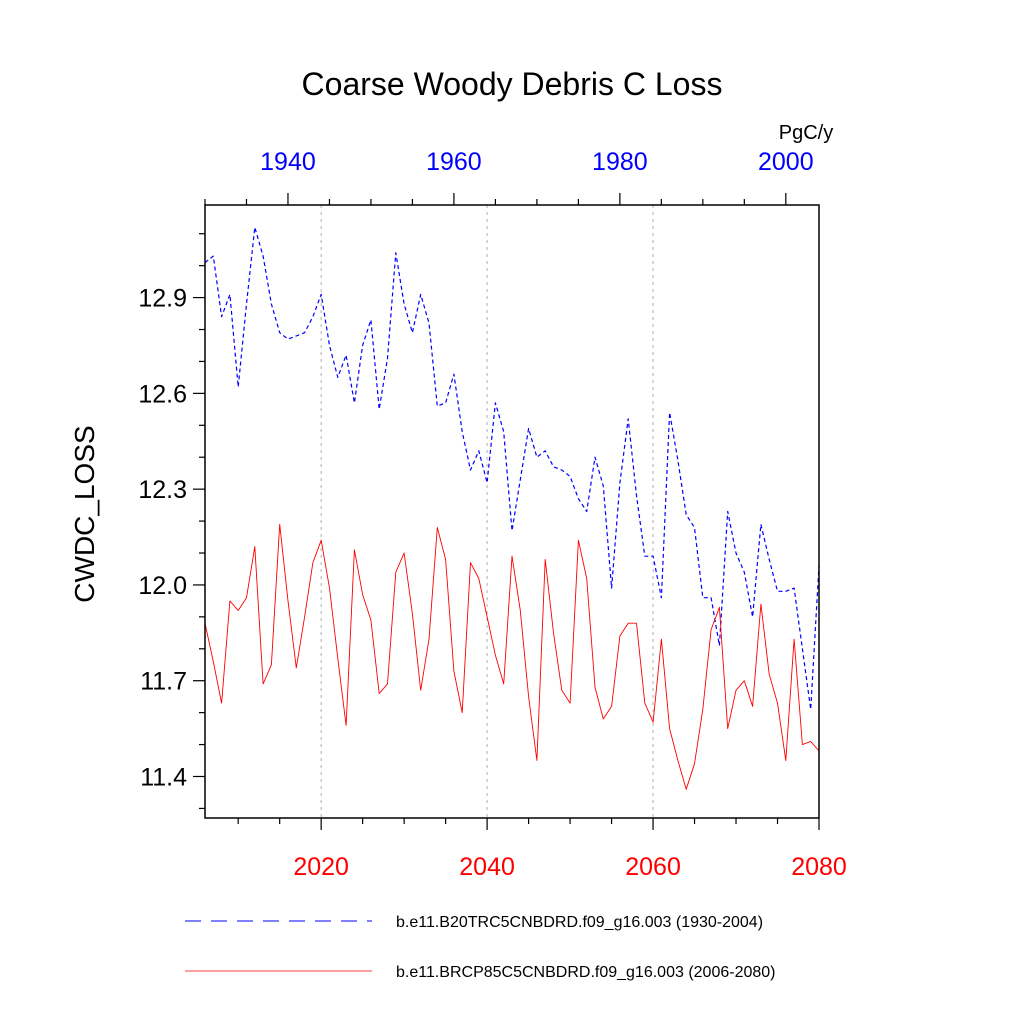 The width and height of the screenshot is (1024, 1024). What do you see at coordinates (487, 867) in the screenshot?
I see `bottom-tick-label: 2040` at bounding box center [487, 867].